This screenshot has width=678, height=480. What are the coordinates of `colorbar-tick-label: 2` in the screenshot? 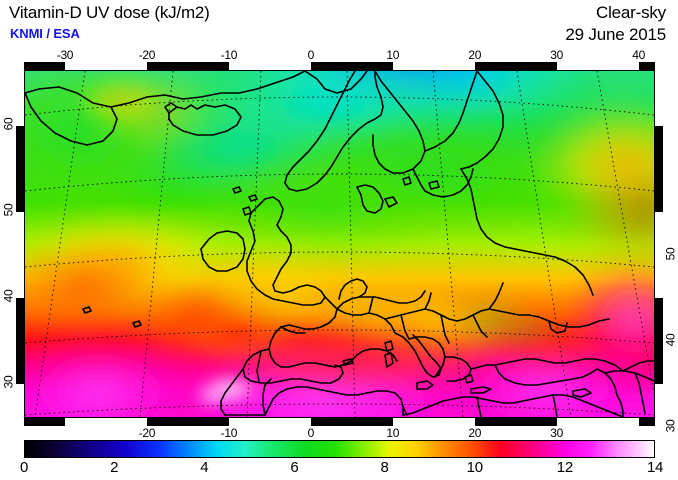 It's located at (114, 467).